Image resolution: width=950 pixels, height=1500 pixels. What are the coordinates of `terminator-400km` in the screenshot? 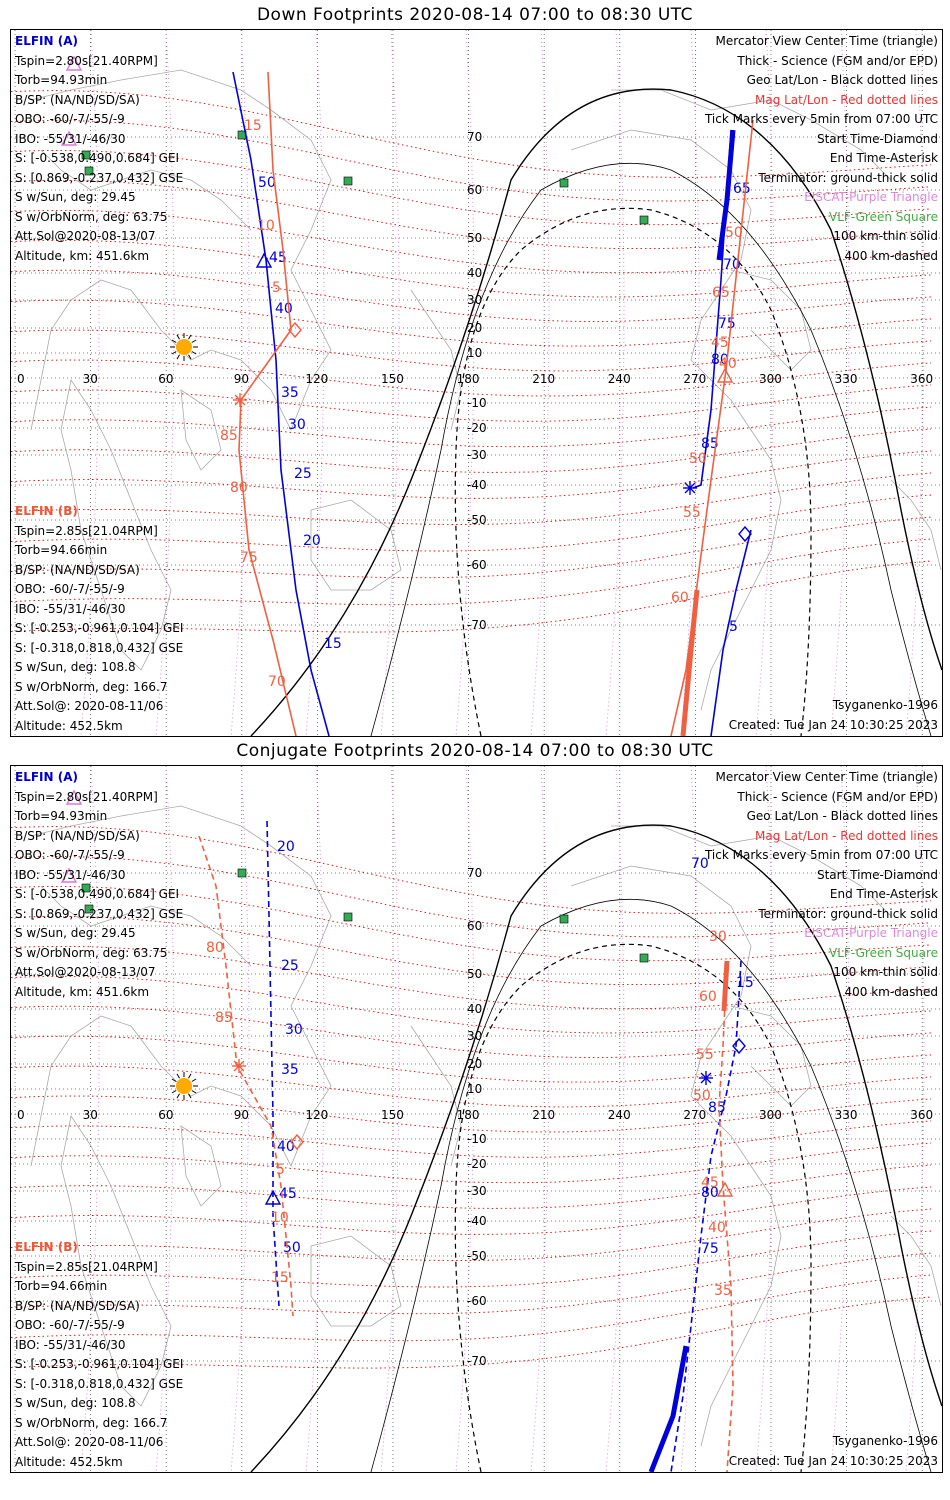 It's located at (633, 1207).